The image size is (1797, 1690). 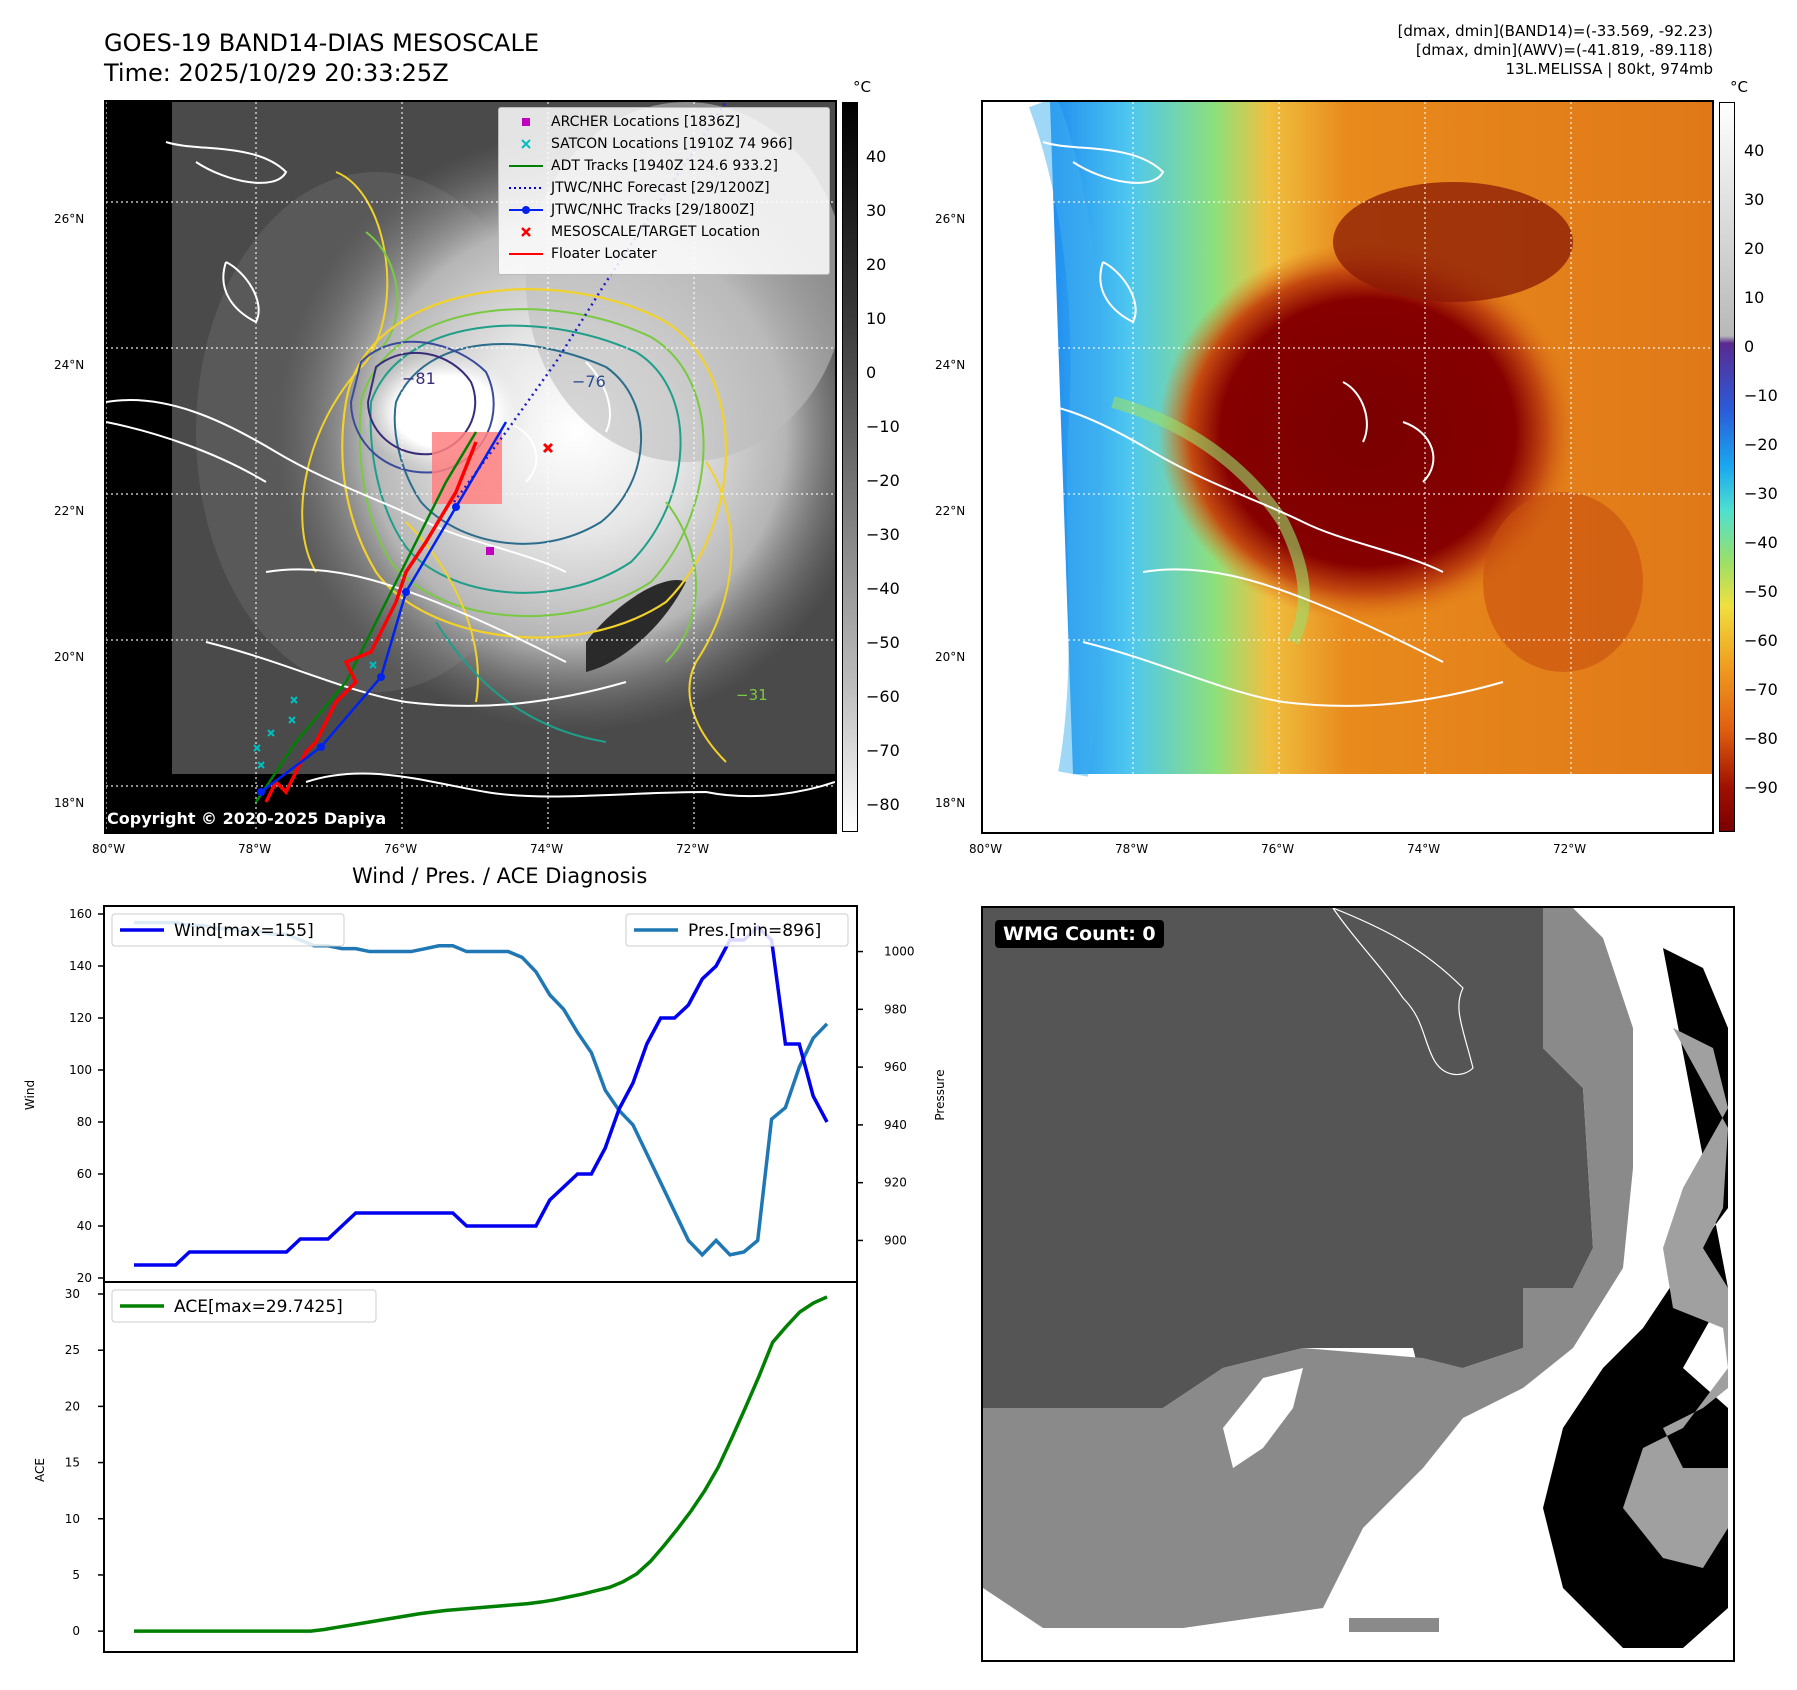 What do you see at coordinates (276, 73) in the screenshot?
I see `title-line-2: Time: 2025/10/29 20:33:25Z` at bounding box center [276, 73].